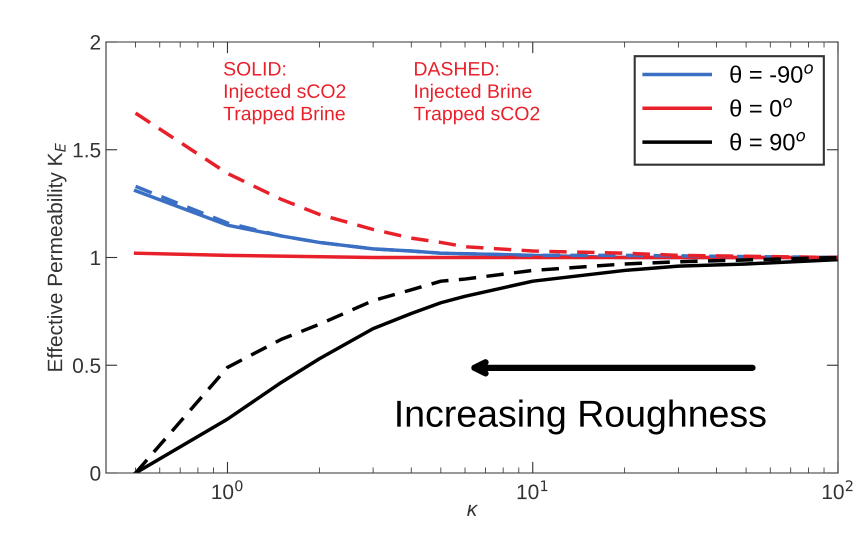  Describe the element at coordinates (86, 366) in the screenshot. I see `y-tick-label: 0.5` at that location.